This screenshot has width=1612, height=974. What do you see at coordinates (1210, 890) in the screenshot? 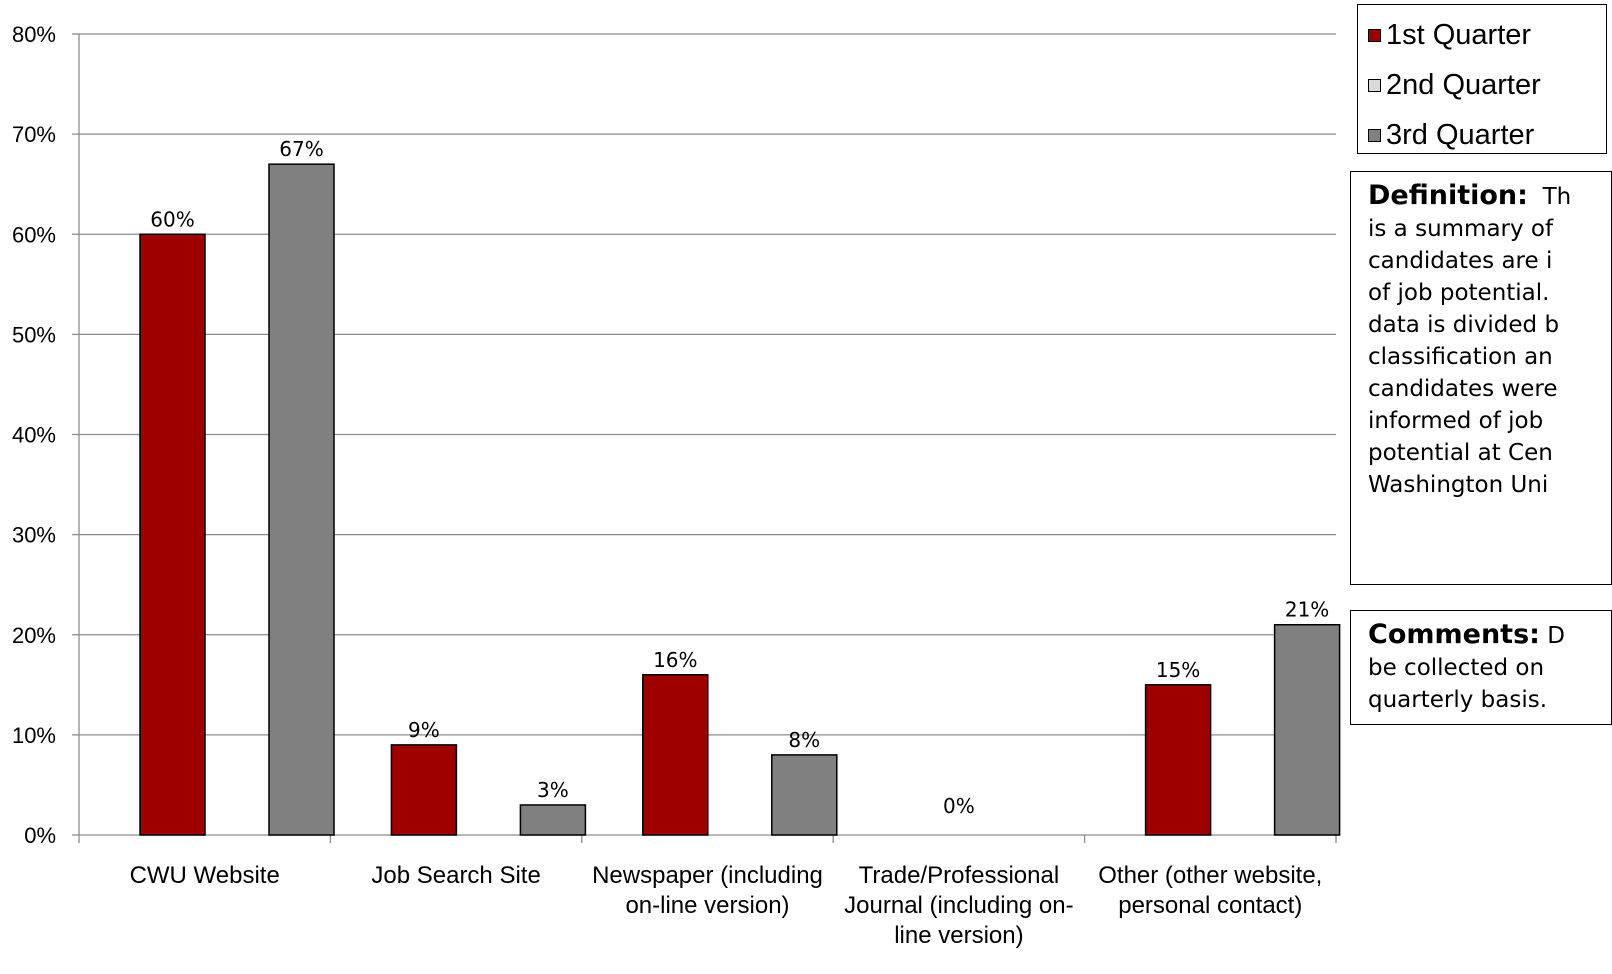
I see `x-tick-label: Other (other website, personal contact)` at bounding box center [1210, 890].